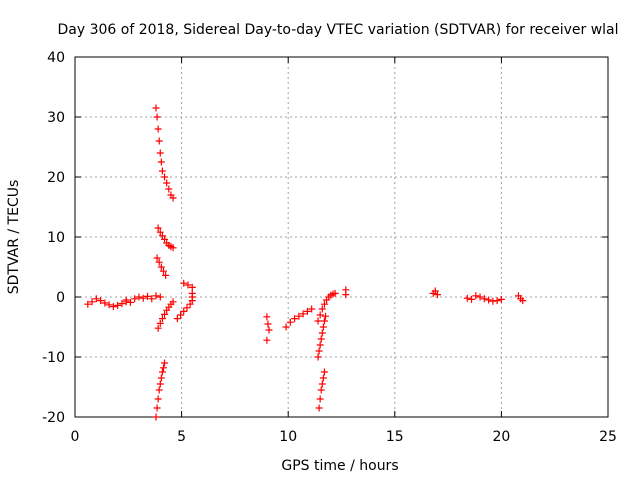 This screenshot has height=480, width=640. I want to click on x-tick-label: 25, so click(608, 437).